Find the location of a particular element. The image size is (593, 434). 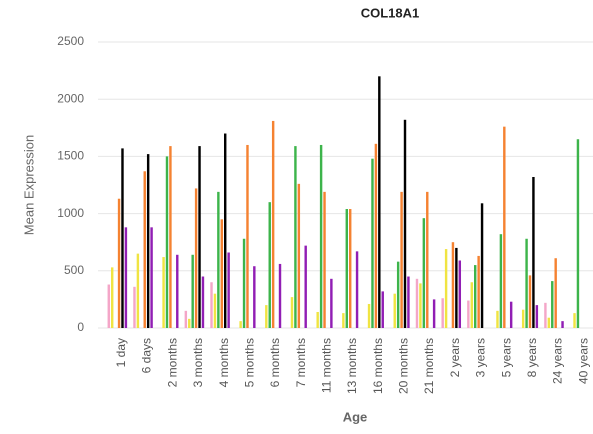

x-tick-label: 24 years is located at coordinates (558, 361).